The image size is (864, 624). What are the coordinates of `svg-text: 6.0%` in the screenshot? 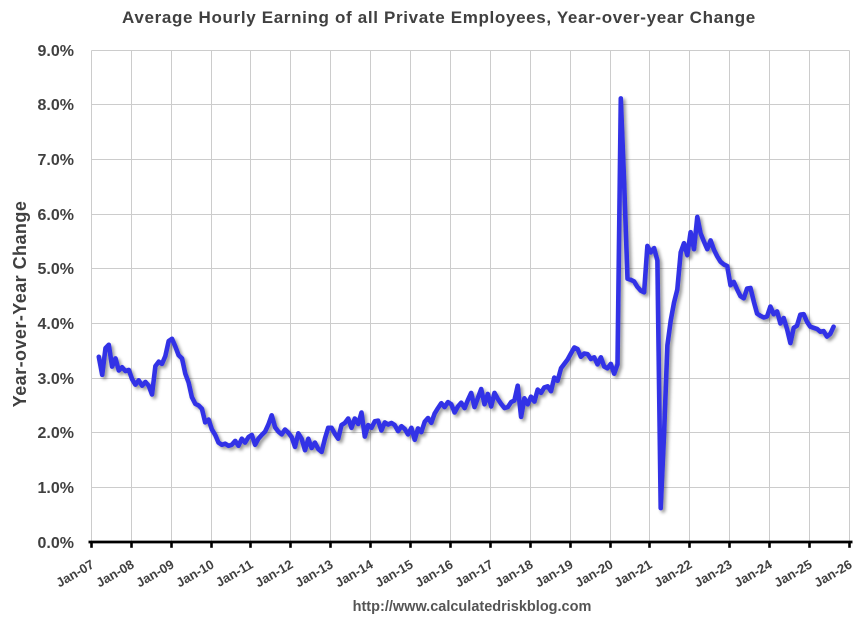 It's located at (56, 215).